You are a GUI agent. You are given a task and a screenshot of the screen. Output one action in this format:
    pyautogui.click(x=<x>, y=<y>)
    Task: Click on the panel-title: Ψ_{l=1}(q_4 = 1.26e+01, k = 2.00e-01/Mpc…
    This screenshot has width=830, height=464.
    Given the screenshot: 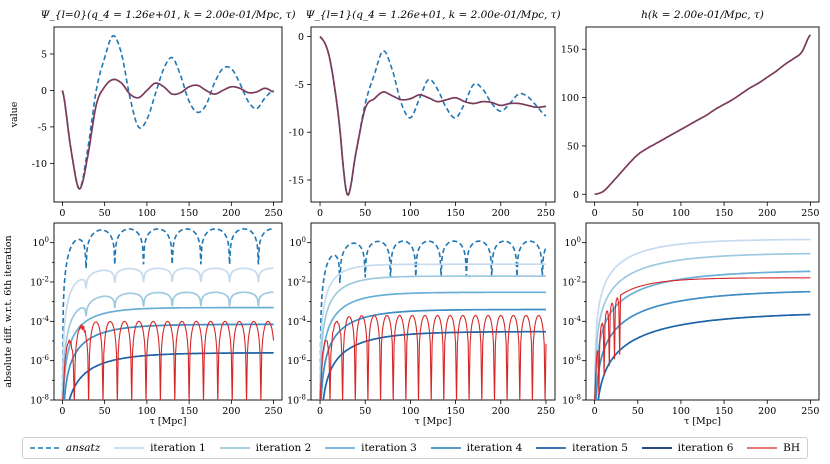 What is the action you would take?
    pyautogui.click(x=432, y=15)
    